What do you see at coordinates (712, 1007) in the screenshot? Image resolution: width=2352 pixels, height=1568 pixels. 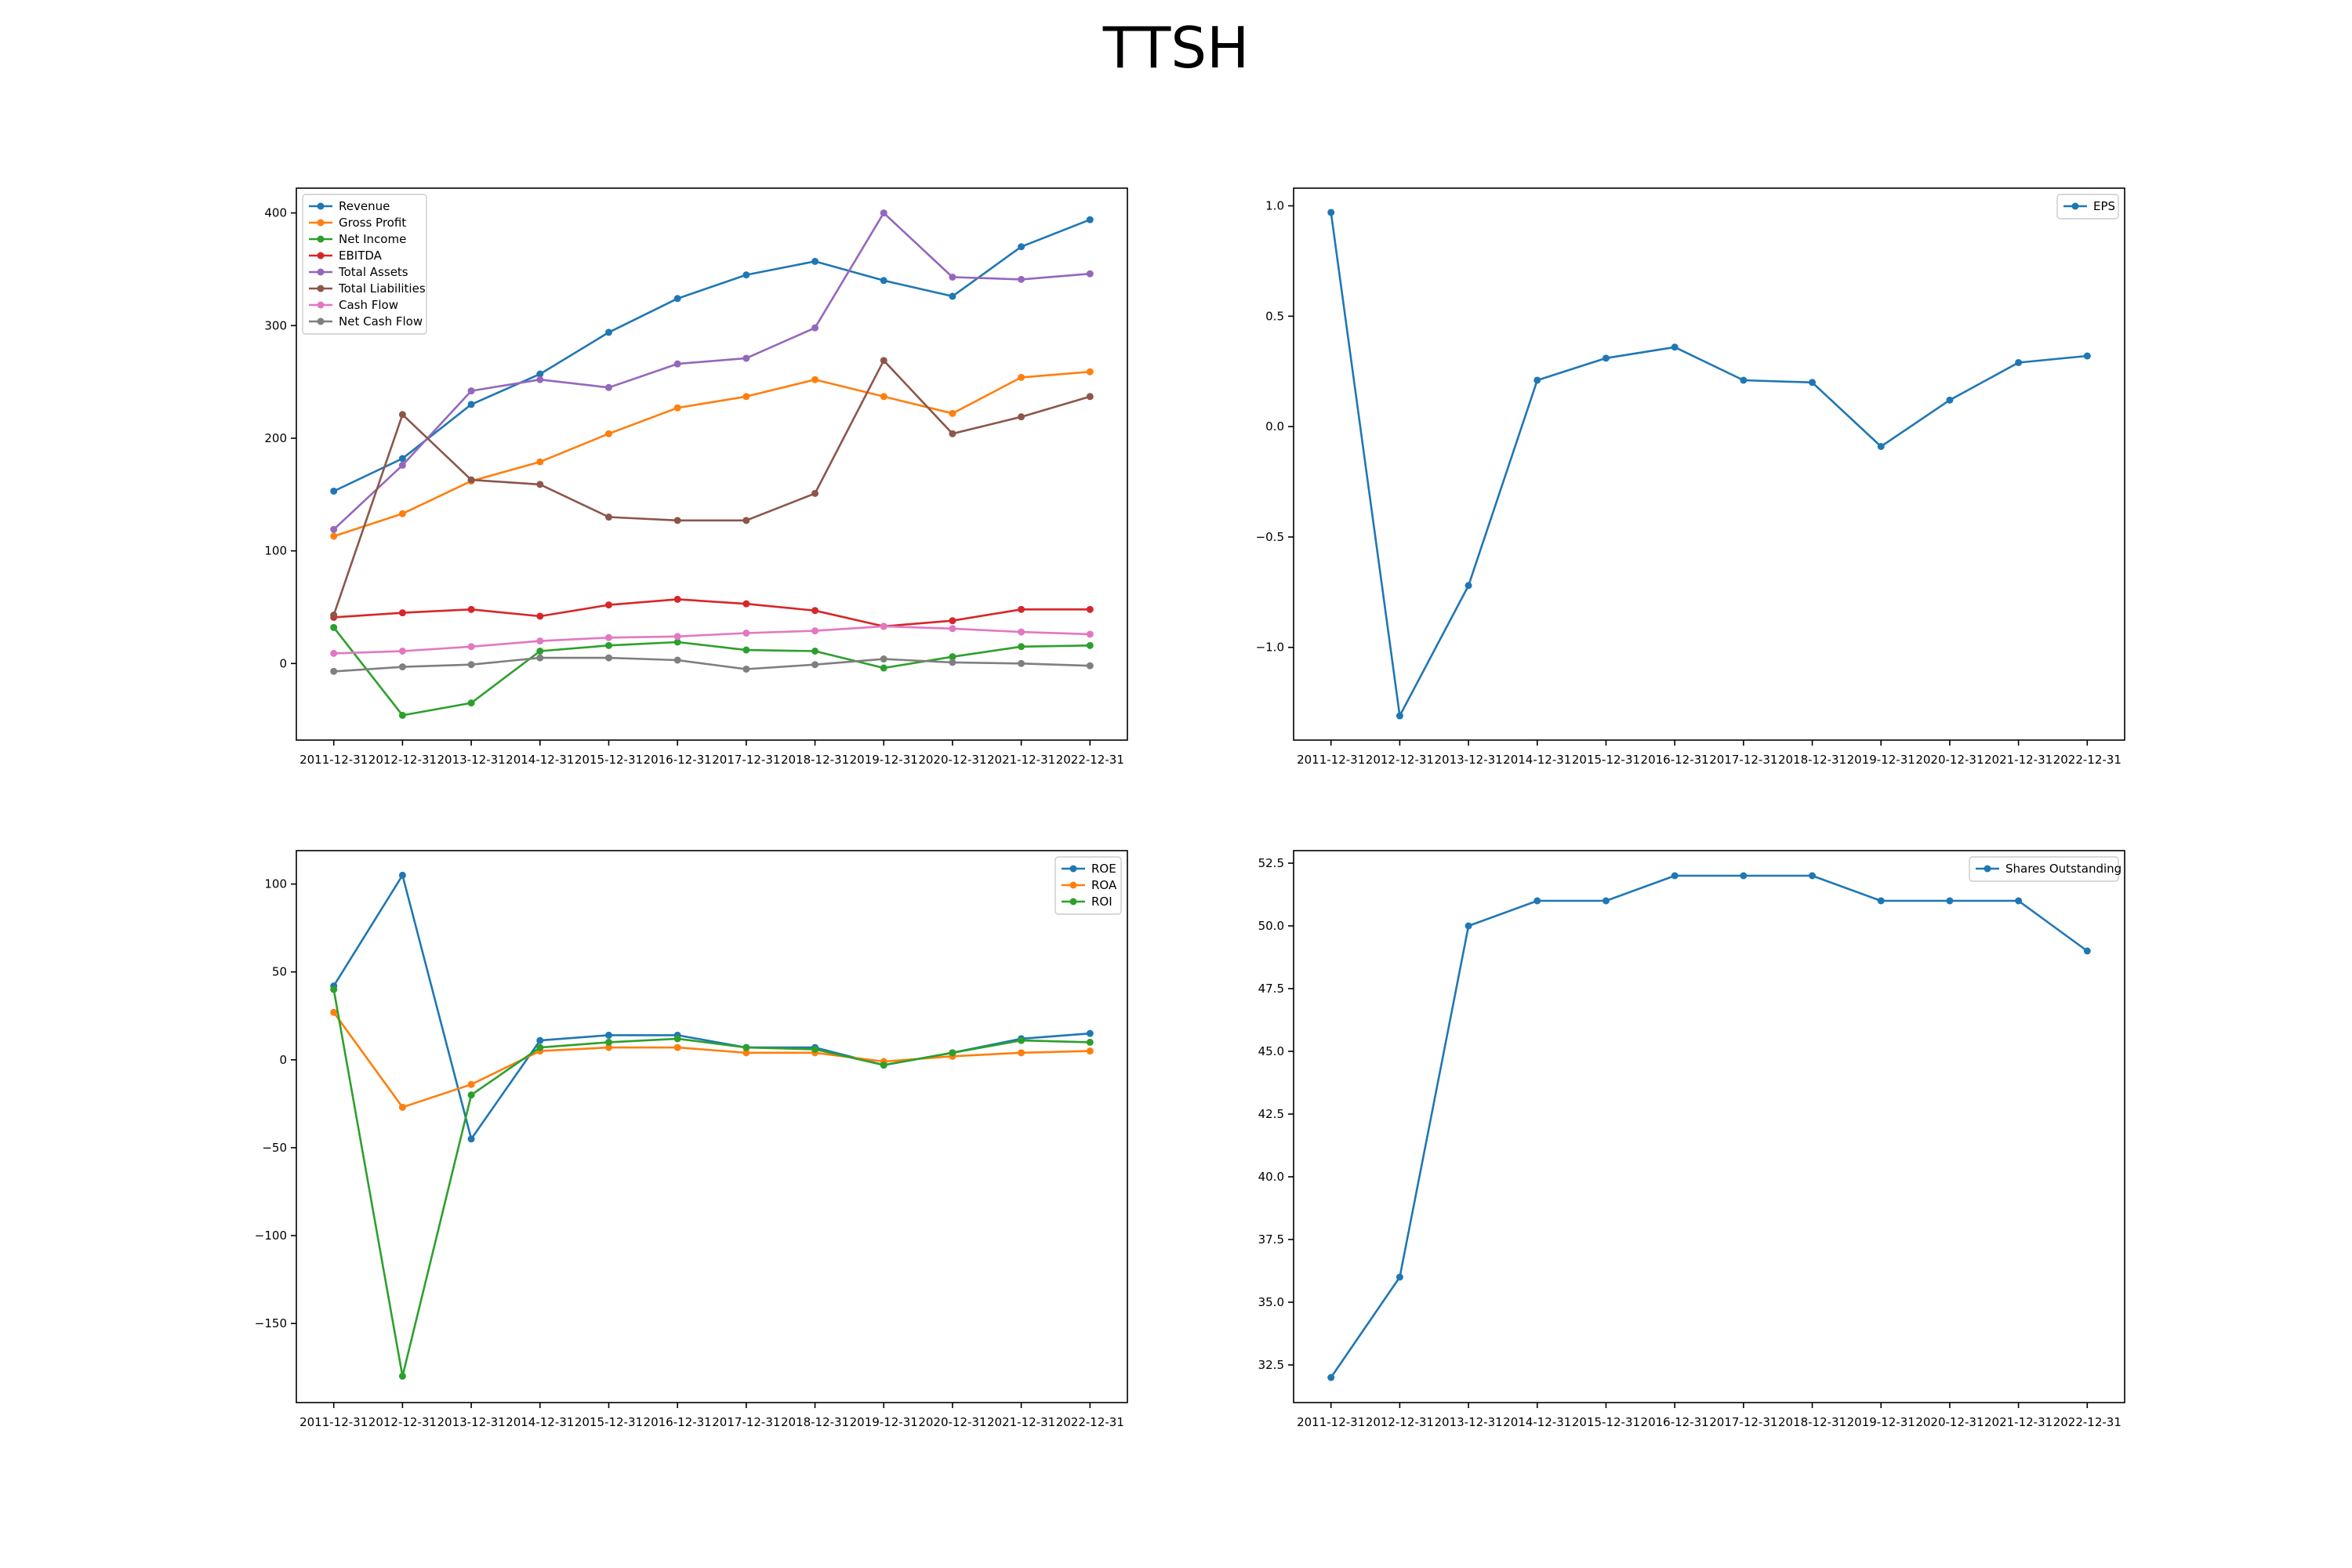 I see `series-roe` at bounding box center [712, 1007].